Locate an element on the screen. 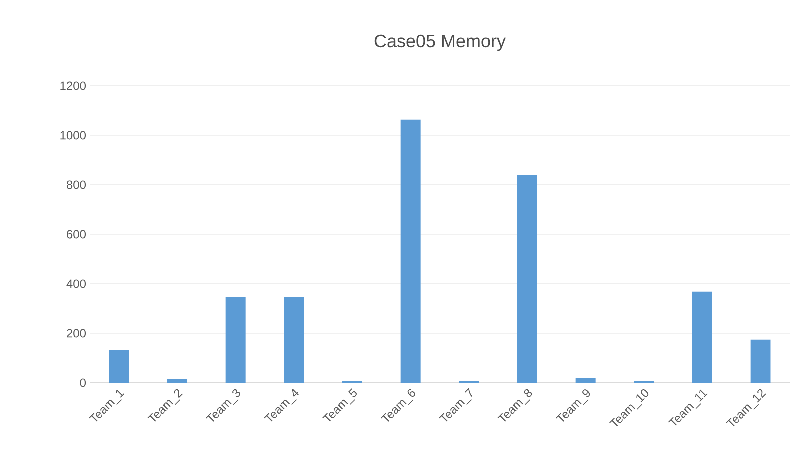 This screenshot has width=801, height=476. chart-title: Case05 Memory is located at coordinates (440, 43).